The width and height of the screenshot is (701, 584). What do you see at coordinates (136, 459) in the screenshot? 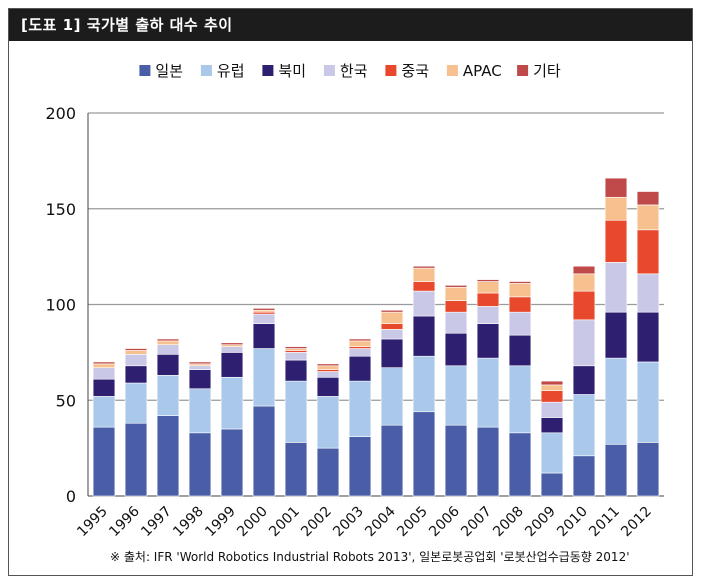
I see `bar-일본-1996` at bounding box center [136, 459].